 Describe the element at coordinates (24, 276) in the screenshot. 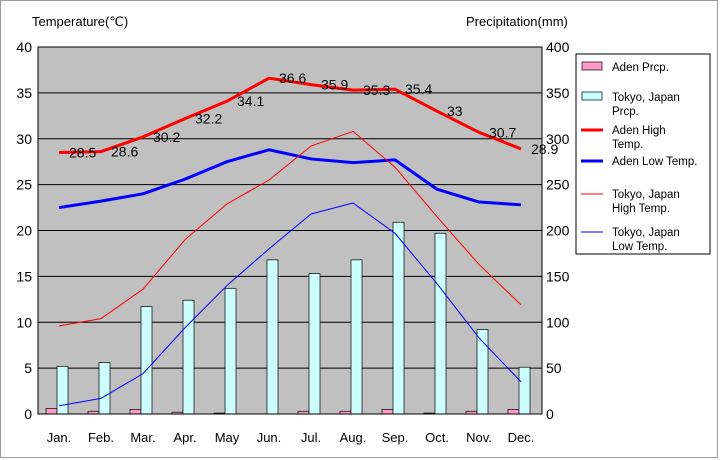

I see `left-tick-label: 15` at that location.